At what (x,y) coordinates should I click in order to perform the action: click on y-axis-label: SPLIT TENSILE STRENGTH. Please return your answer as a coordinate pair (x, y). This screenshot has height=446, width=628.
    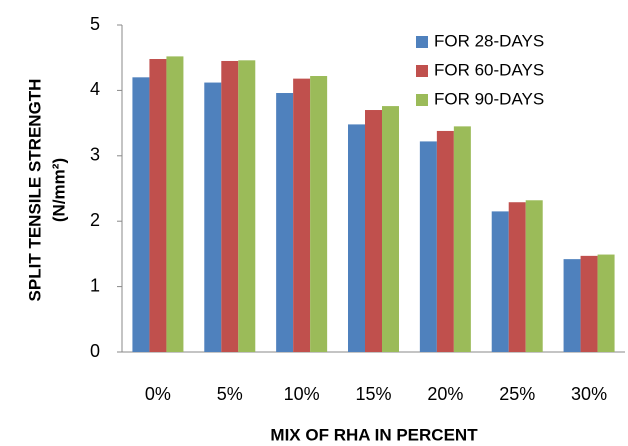
    Looking at the image, I should click on (34, 190).